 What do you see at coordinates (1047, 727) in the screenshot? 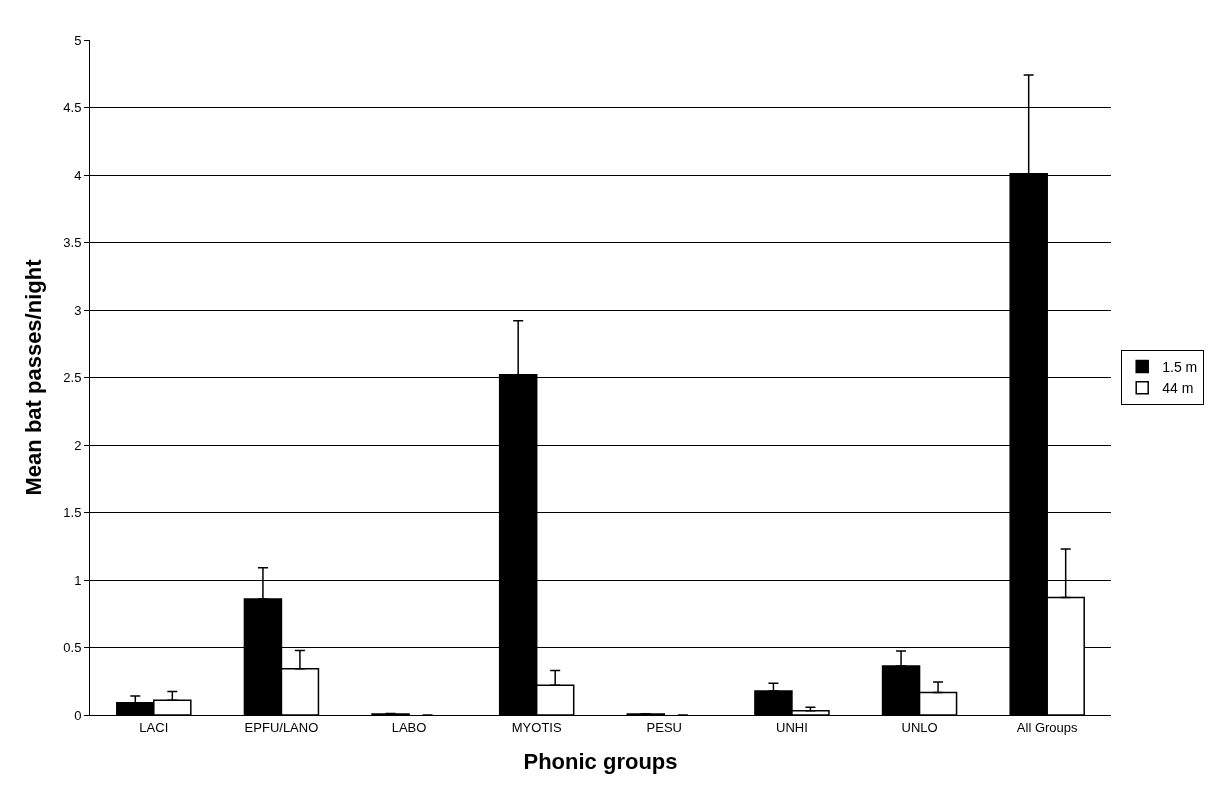
I see `x-tick-label: All Groups` at bounding box center [1047, 727].